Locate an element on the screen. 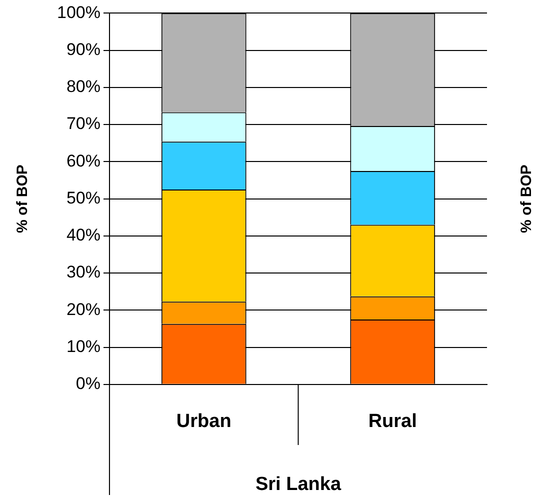 Image resolution: width=535 pixels, height=500 pixels. text: % of BOP is located at coordinates (526, 198).